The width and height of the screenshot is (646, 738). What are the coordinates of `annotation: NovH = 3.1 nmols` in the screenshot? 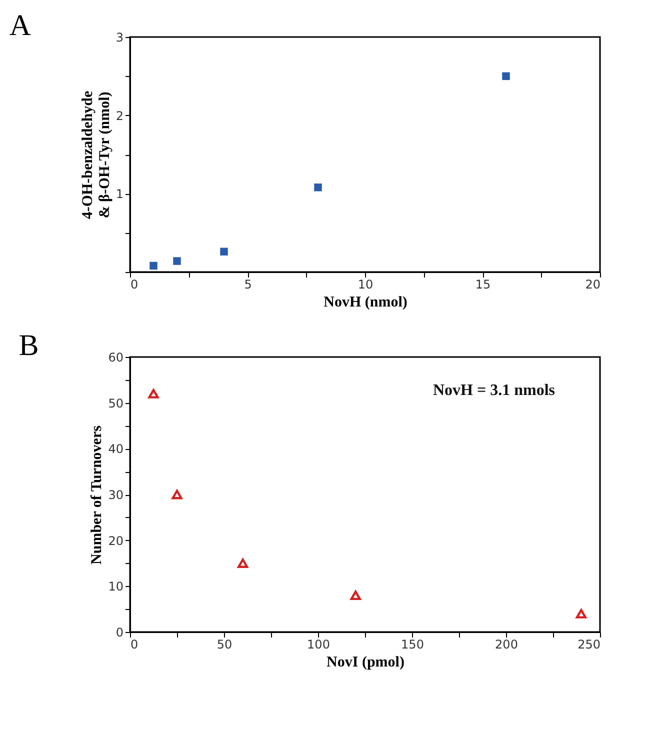 It's located at (493, 390).